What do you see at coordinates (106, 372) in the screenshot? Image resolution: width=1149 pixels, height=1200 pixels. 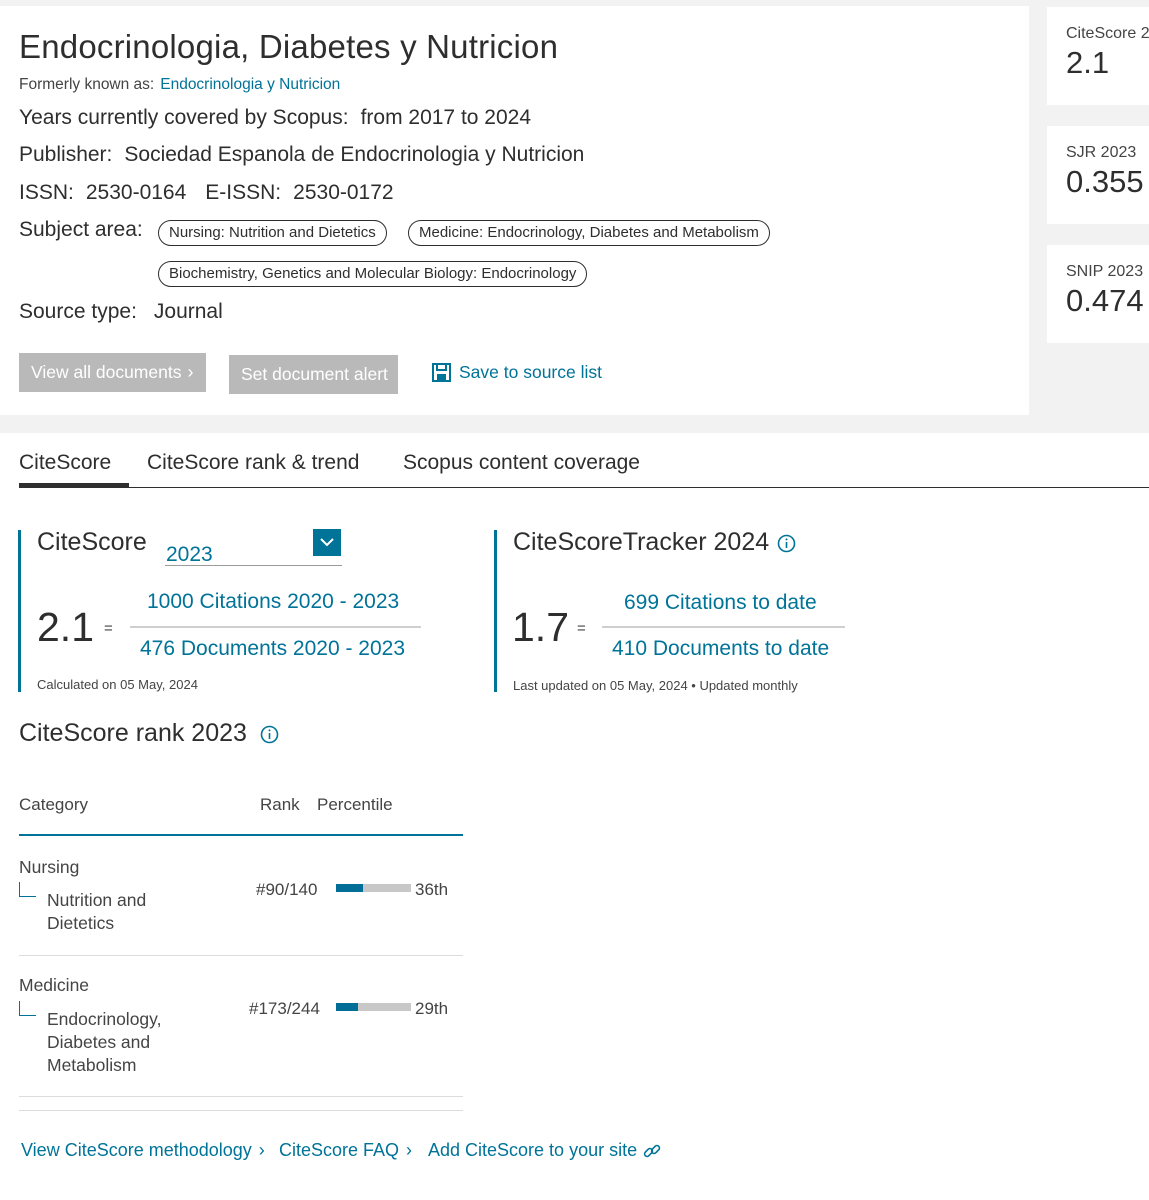 I see `view-all-documents-label: View all documents` at bounding box center [106, 372].